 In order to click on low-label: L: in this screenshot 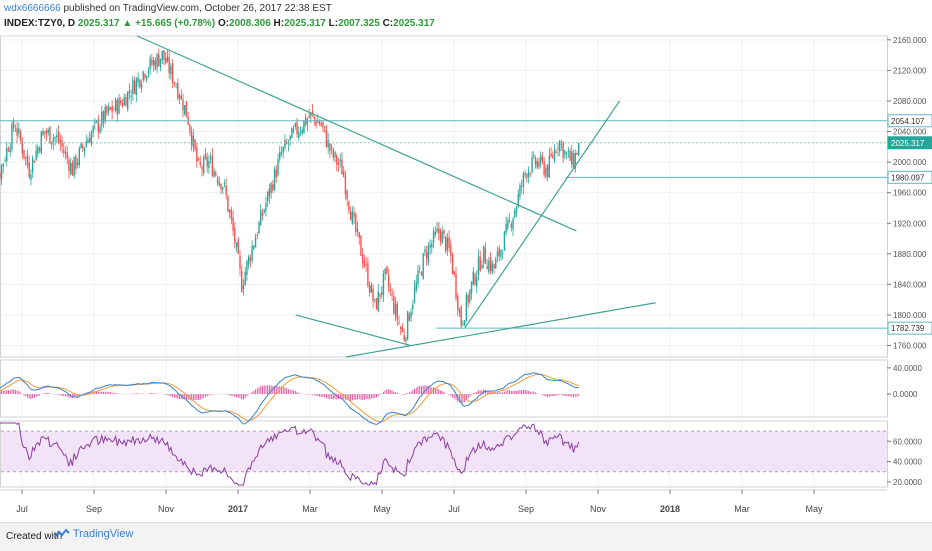, I will do `click(333, 23)`.